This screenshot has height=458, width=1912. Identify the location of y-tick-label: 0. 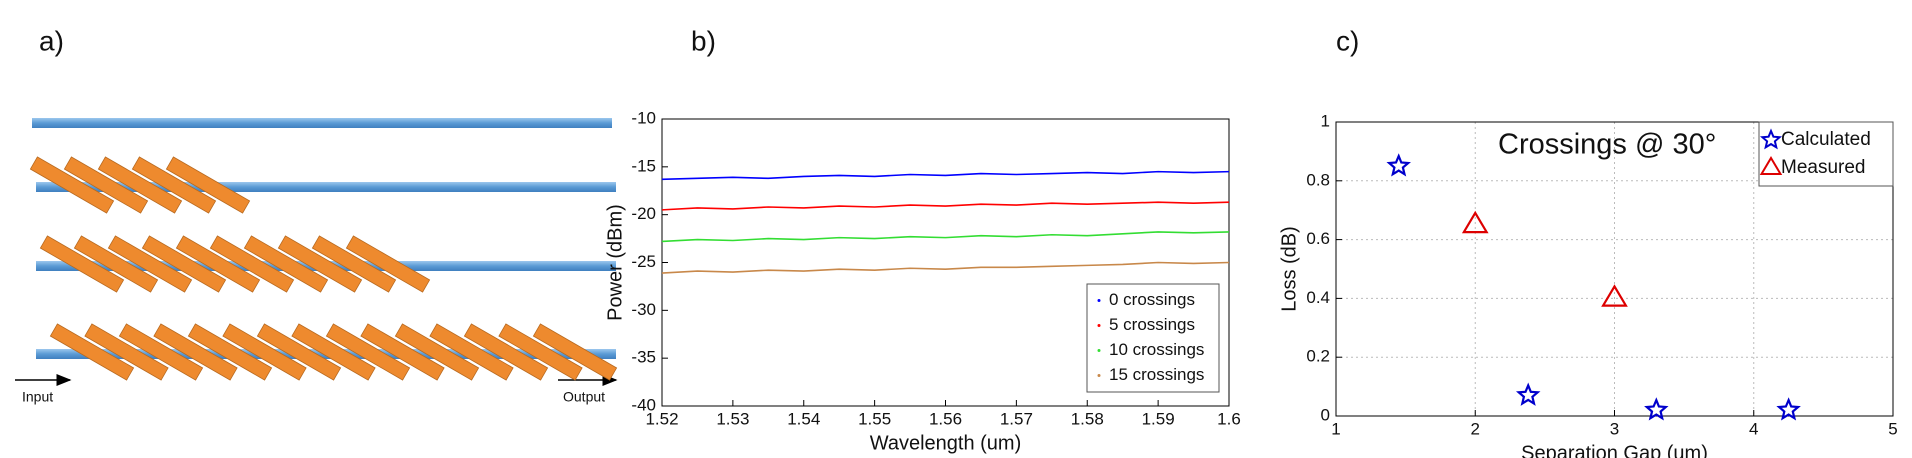
(1325, 414).